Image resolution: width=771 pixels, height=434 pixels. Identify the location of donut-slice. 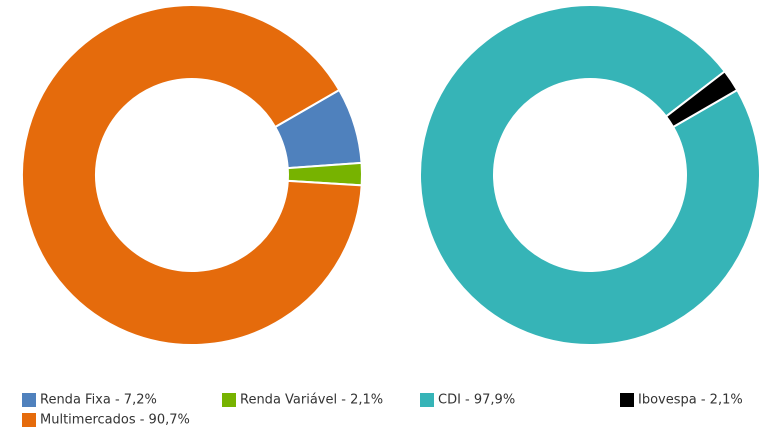
(701, 99).